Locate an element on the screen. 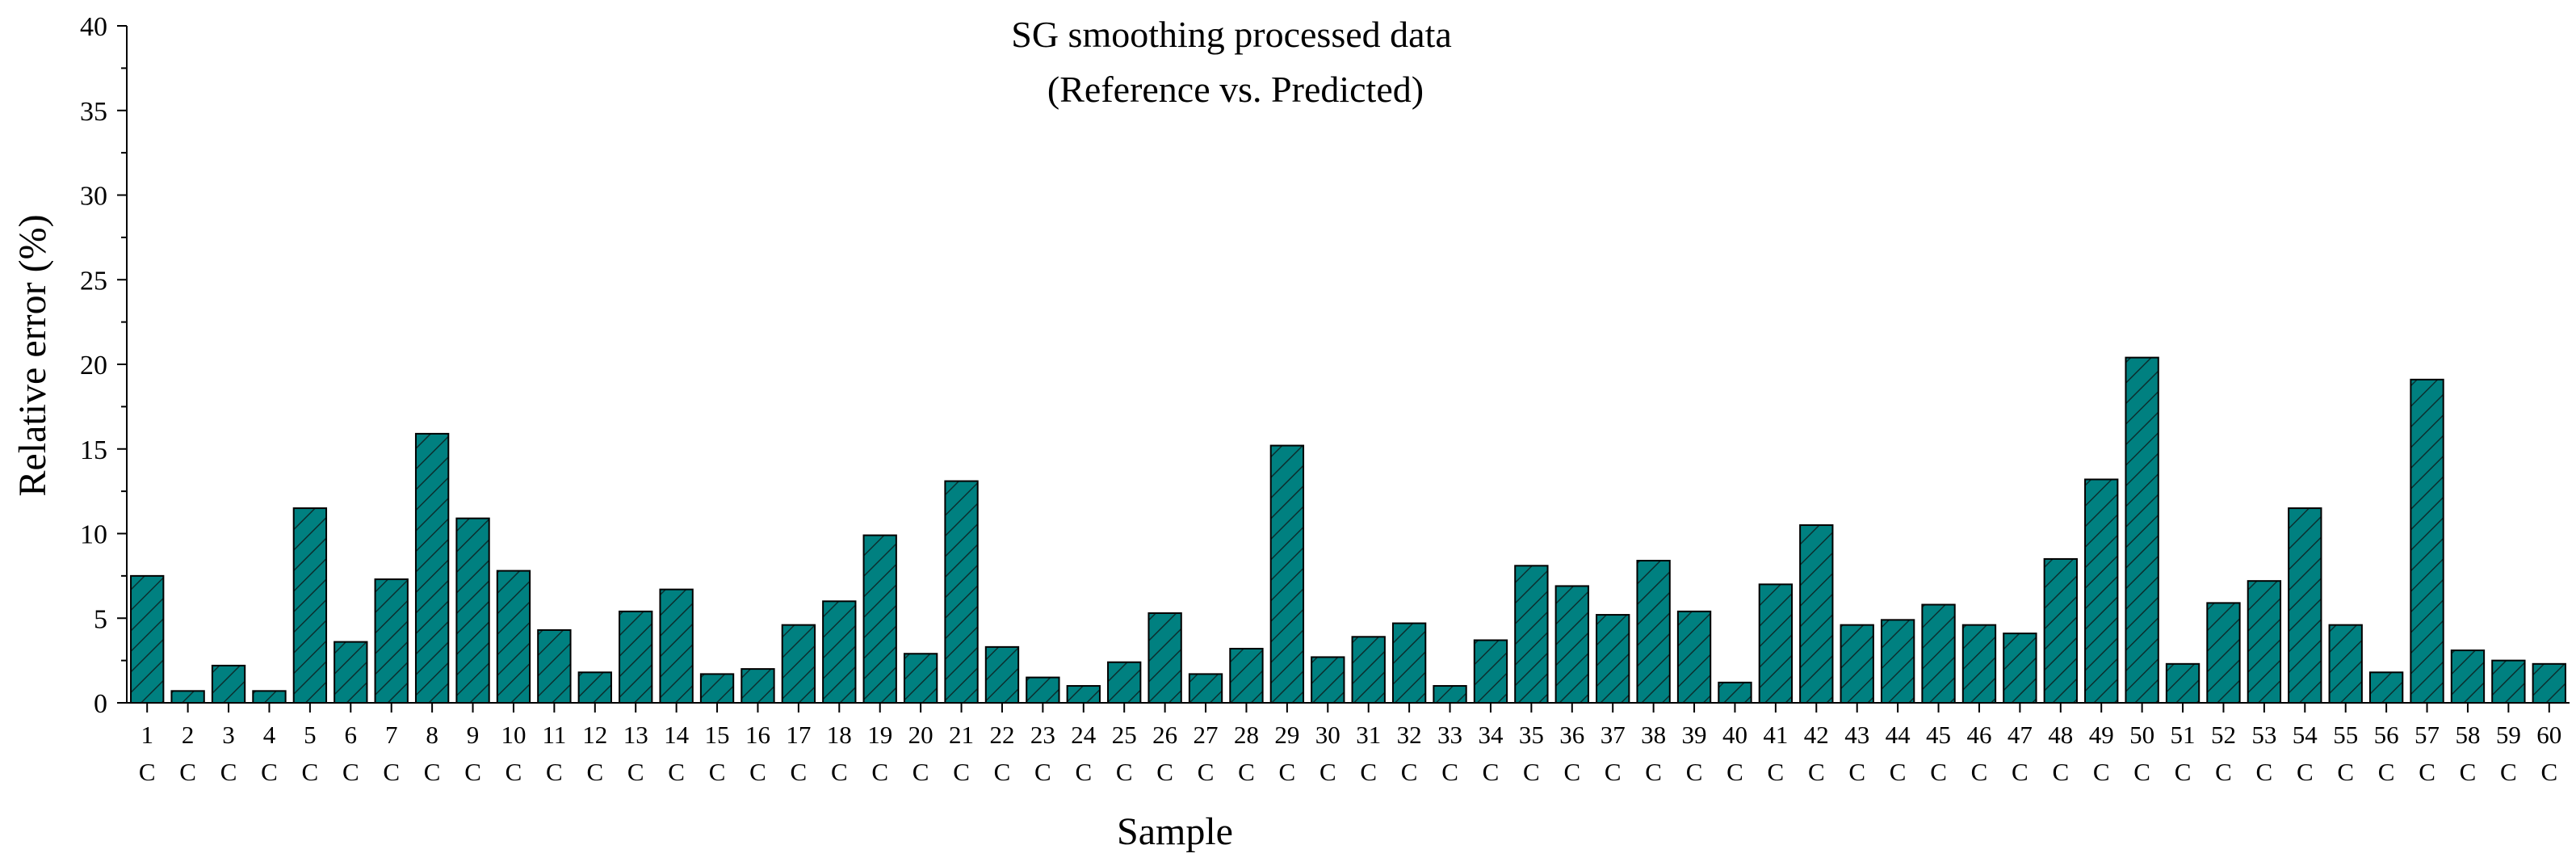  x-tick-label: 11 is located at coordinates (554, 735).